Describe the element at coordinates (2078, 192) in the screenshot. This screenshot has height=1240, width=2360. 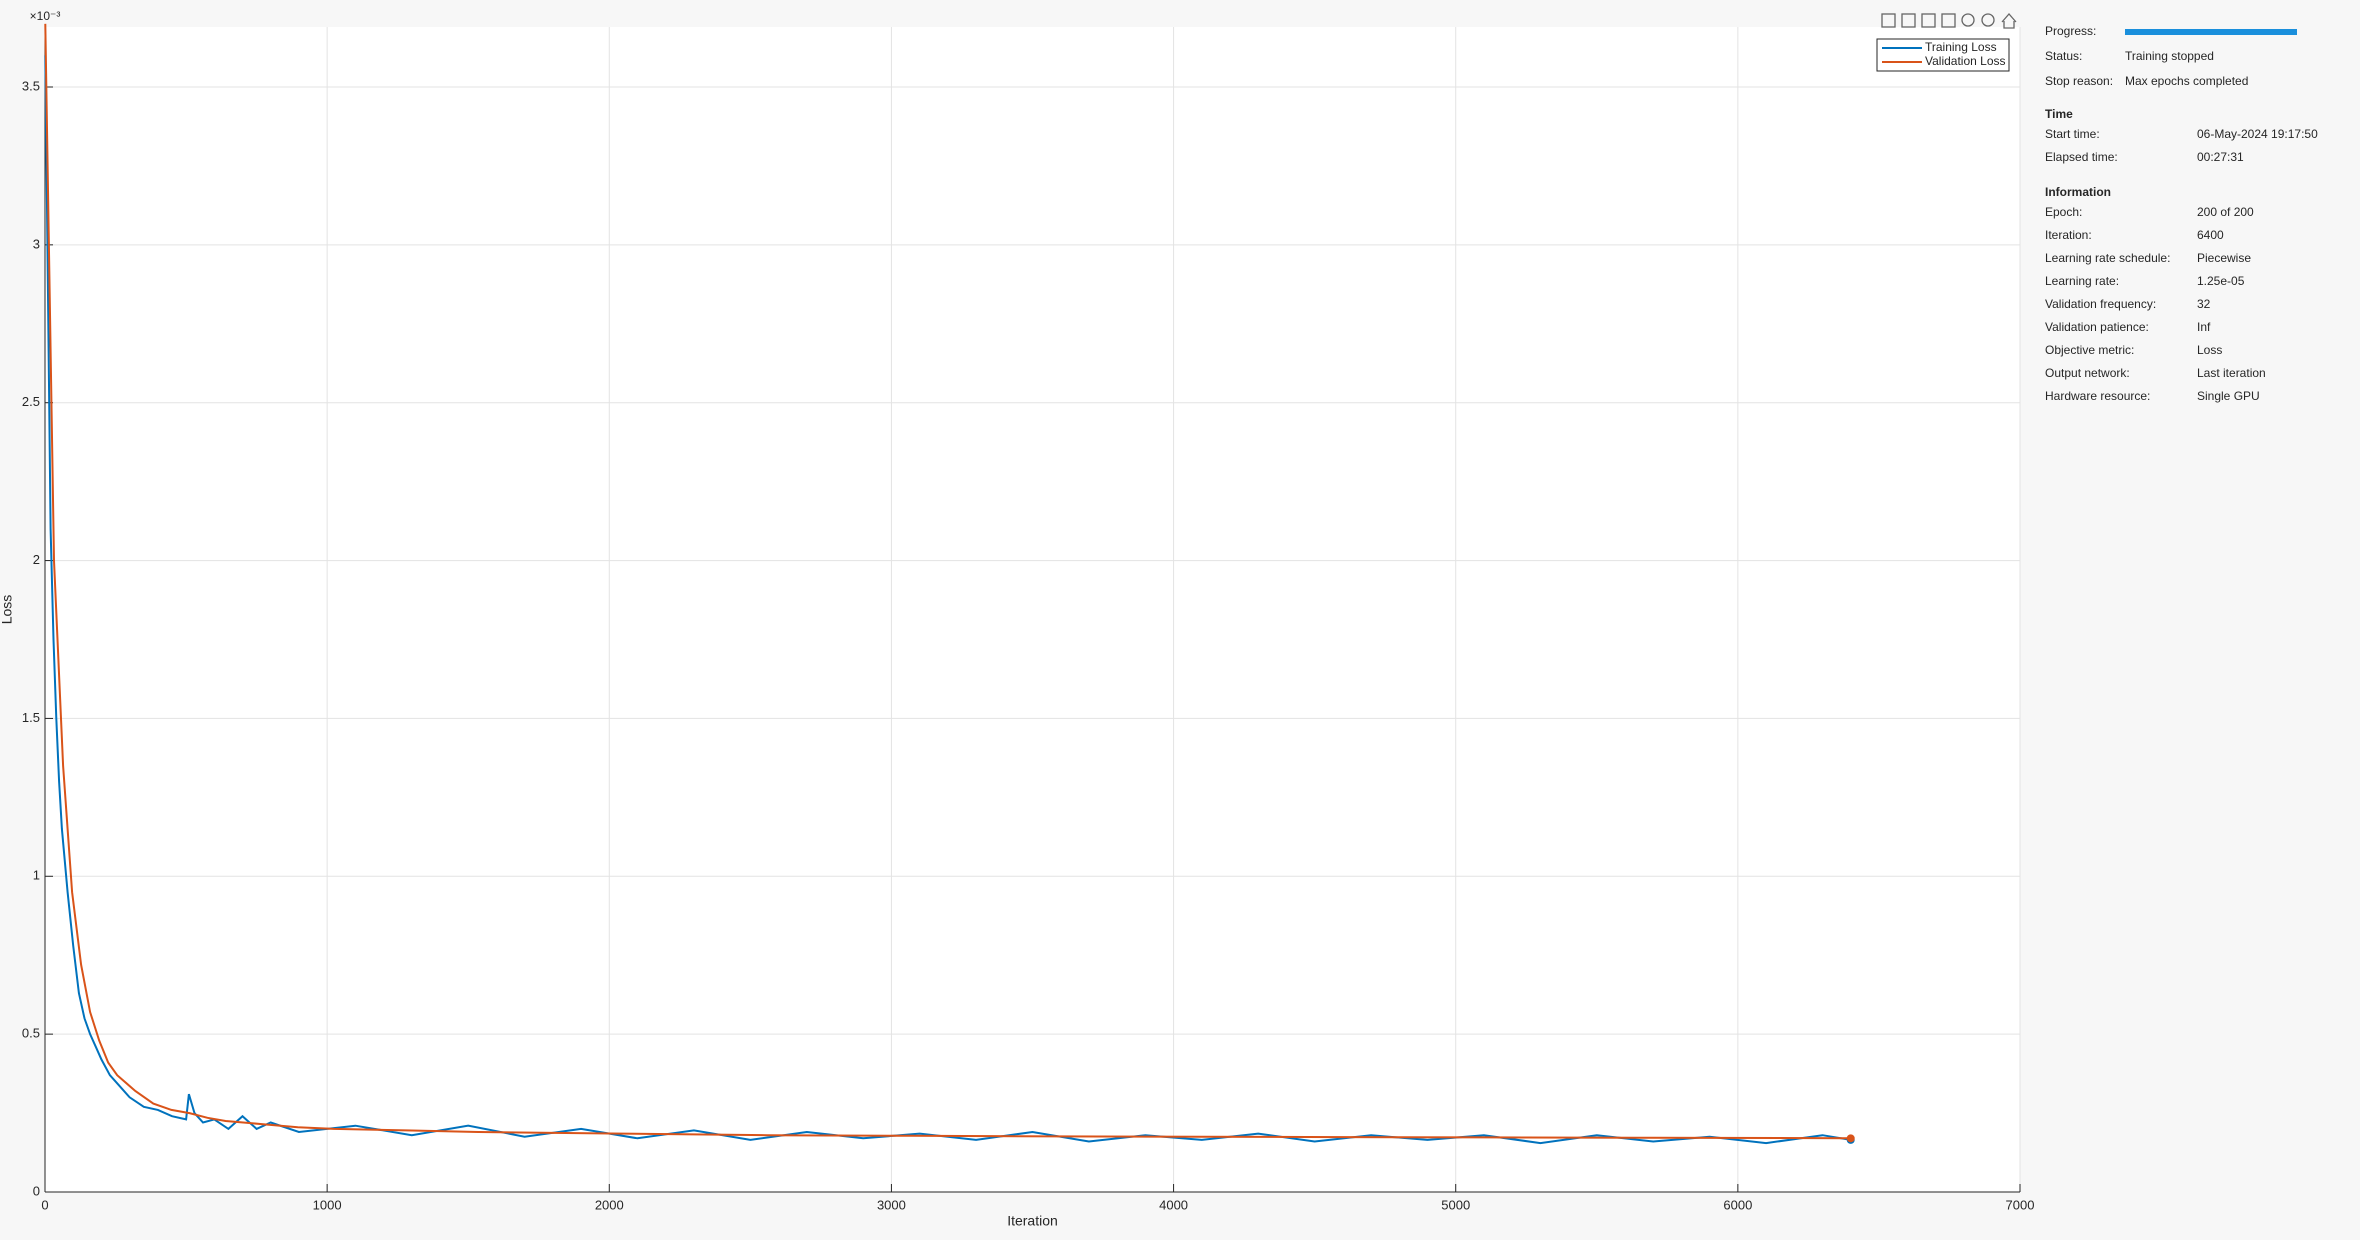
I see `section-title: Information` at that location.